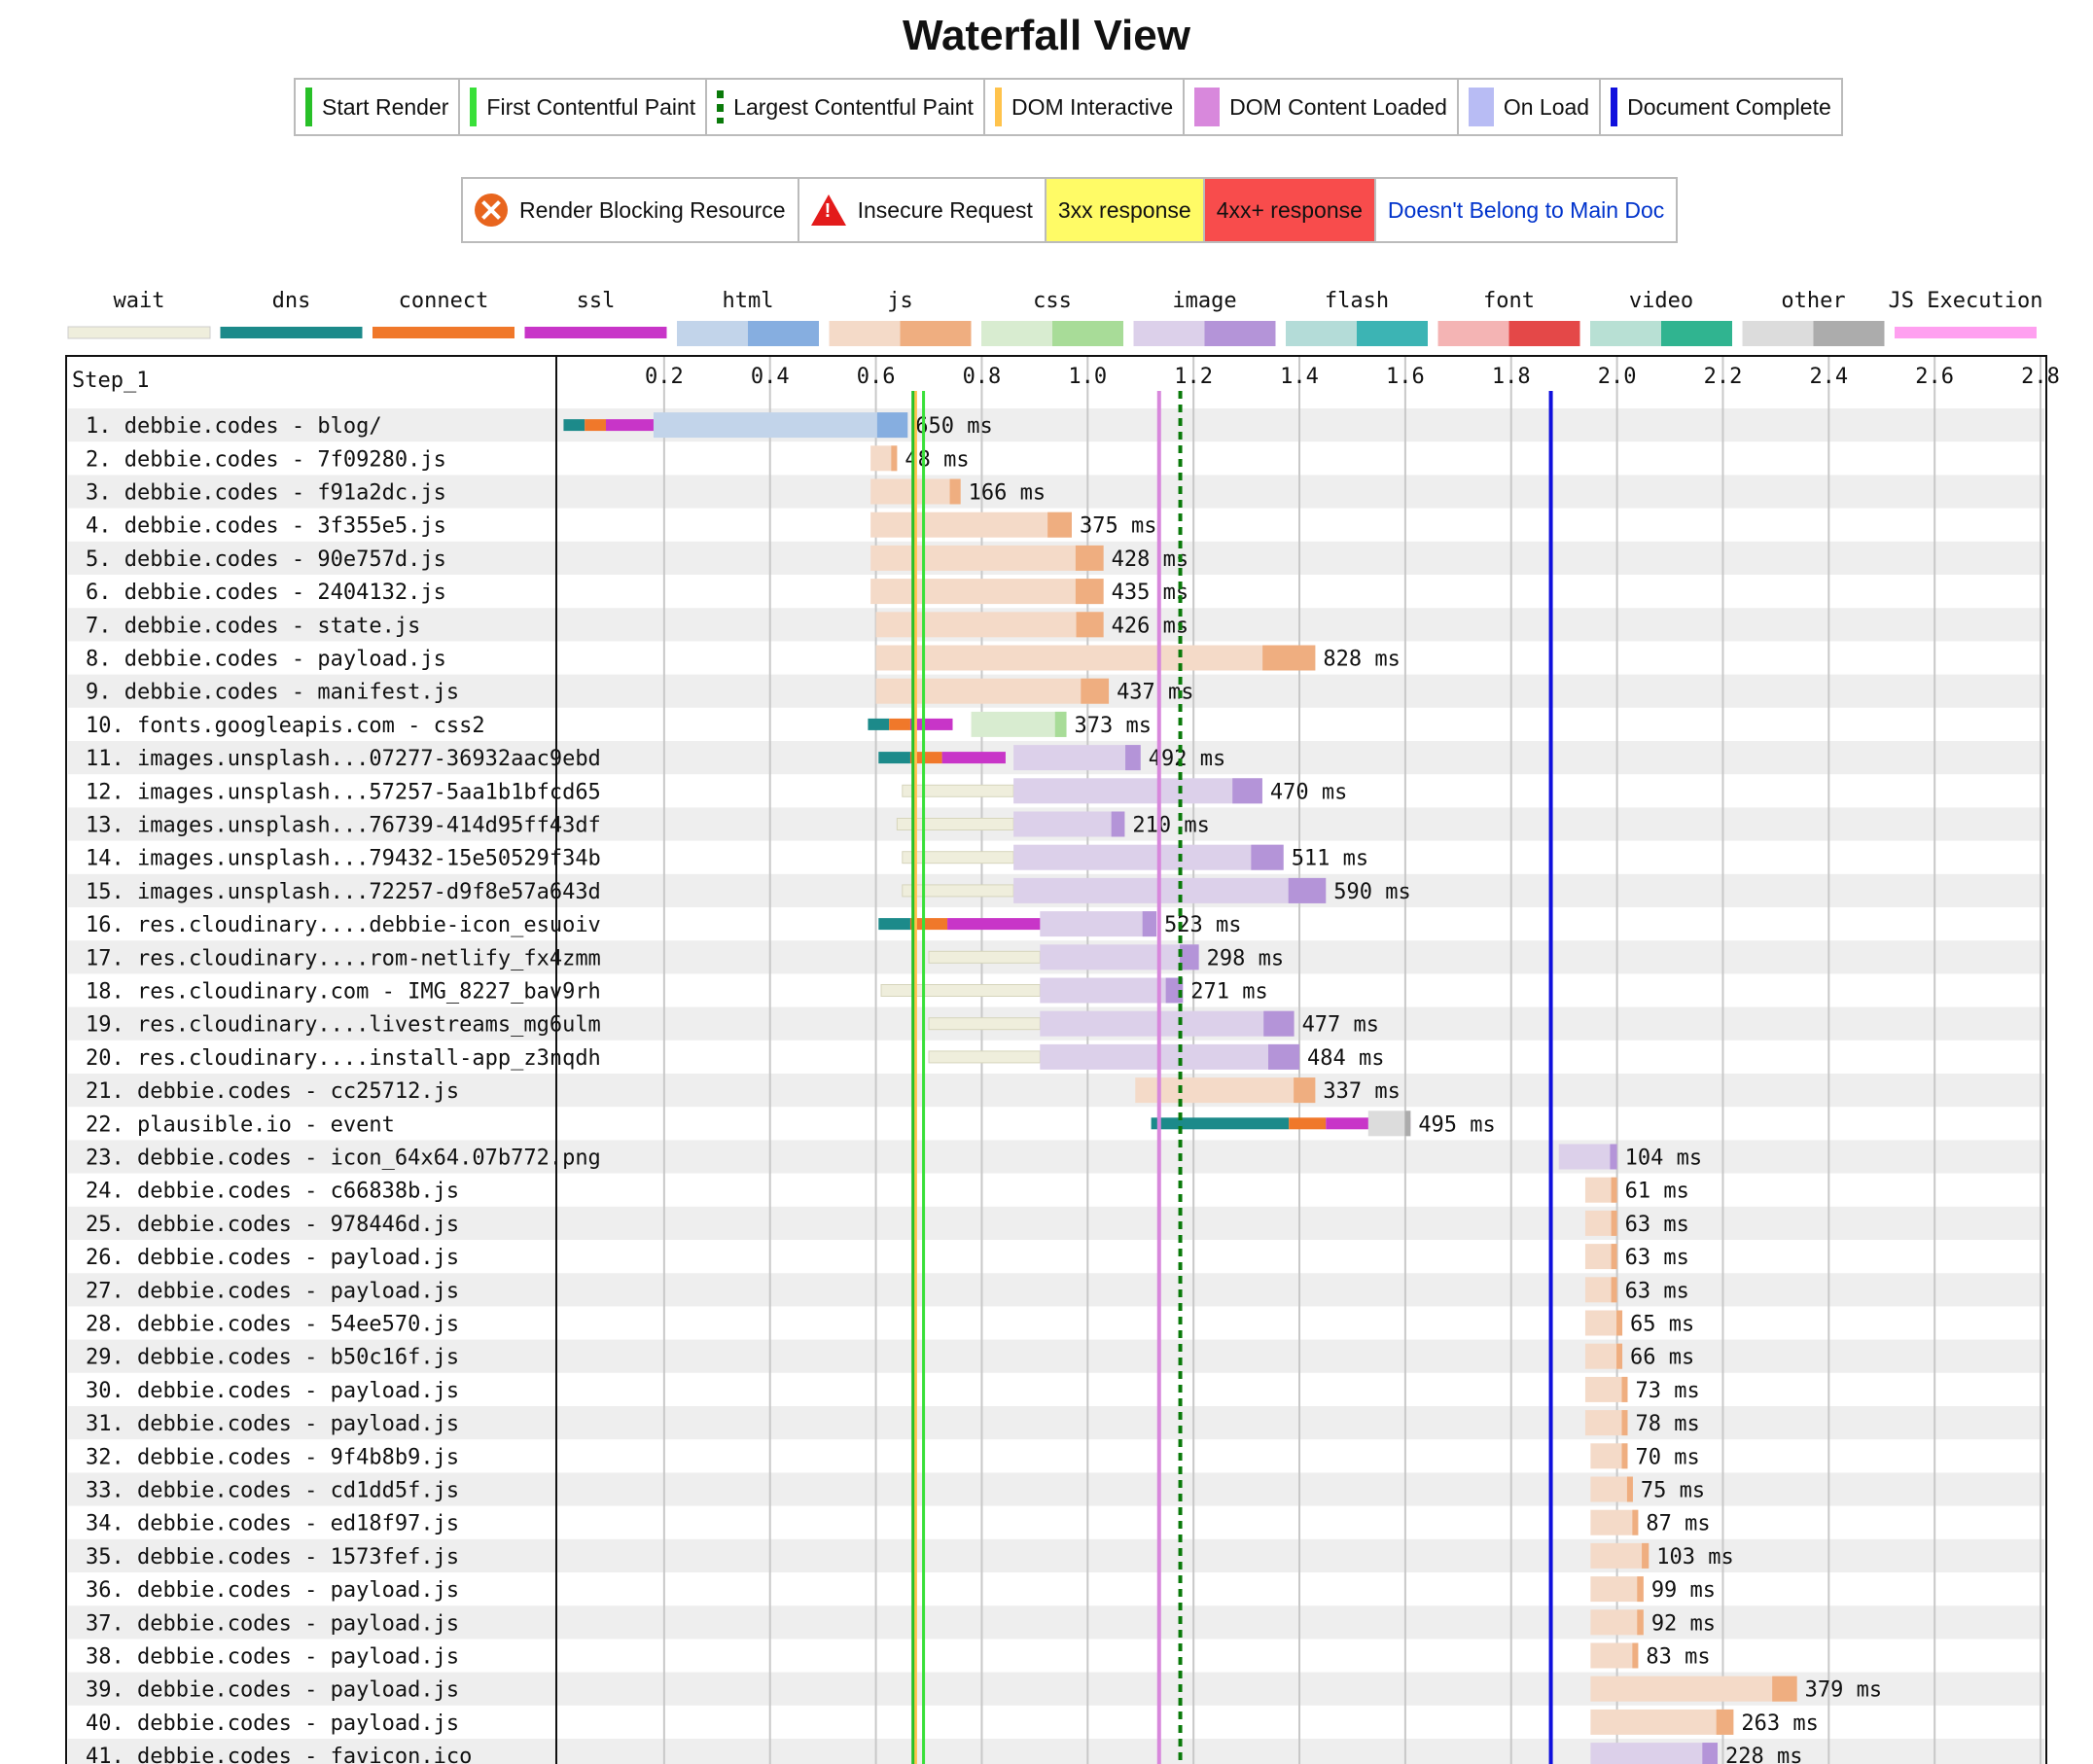 This screenshot has height=1764, width=2093. Describe the element at coordinates (1330, 859) in the screenshot. I see `duration-label: 511 ms` at that location.